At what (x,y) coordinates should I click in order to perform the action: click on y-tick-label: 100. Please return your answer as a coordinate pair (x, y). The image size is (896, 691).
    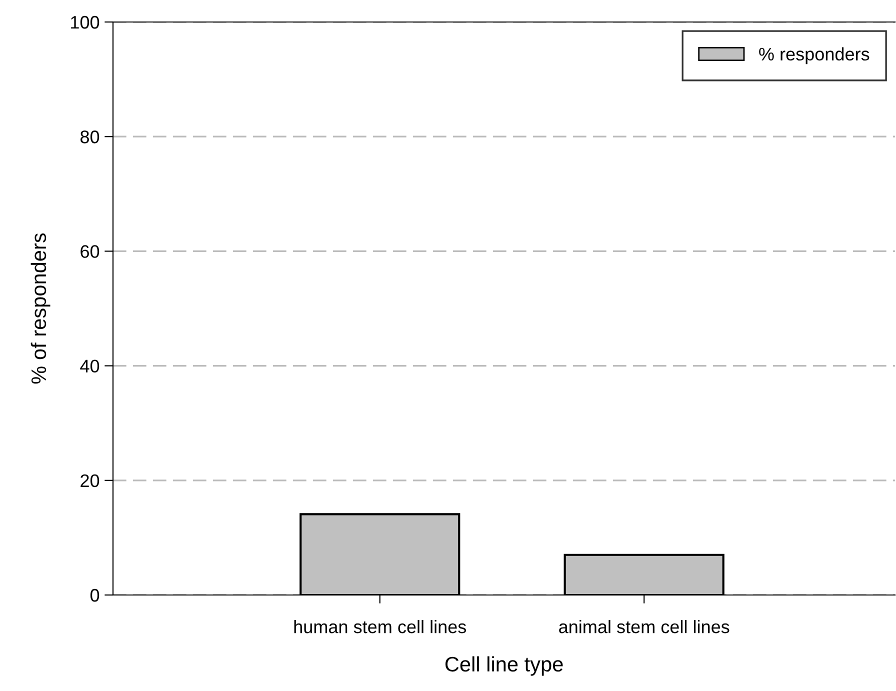
    Looking at the image, I should click on (85, 22).